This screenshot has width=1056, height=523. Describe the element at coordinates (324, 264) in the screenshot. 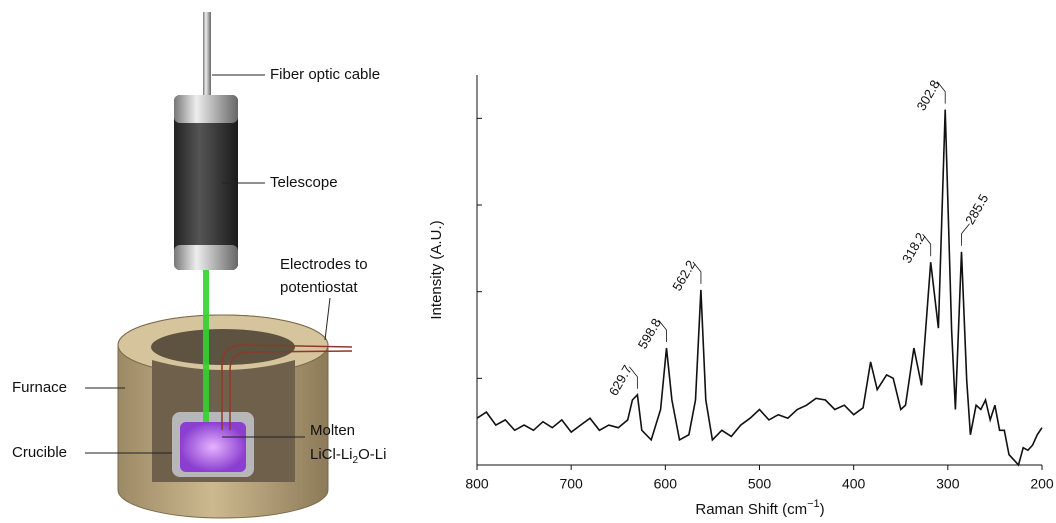

I see `label: Electrodes to` at that location.